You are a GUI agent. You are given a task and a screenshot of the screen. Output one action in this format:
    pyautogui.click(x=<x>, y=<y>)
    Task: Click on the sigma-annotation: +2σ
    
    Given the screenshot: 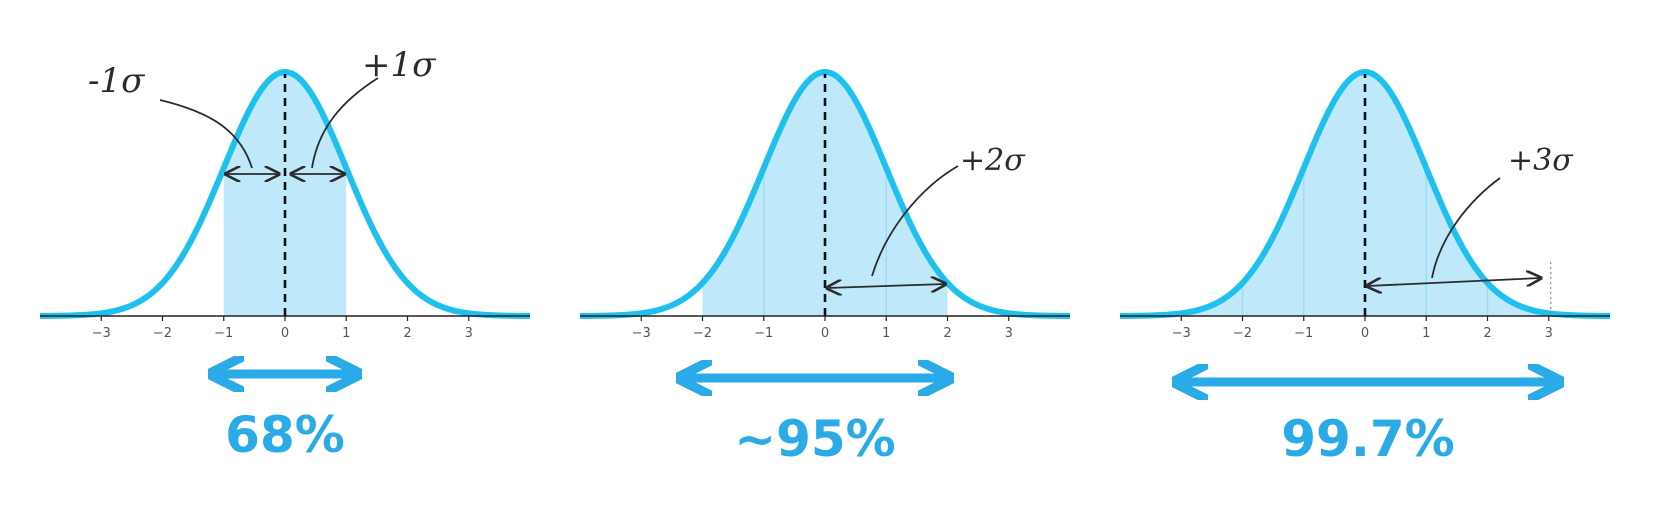 What is the action you would take?
    pyautogui.click(x=993, y=160)
    